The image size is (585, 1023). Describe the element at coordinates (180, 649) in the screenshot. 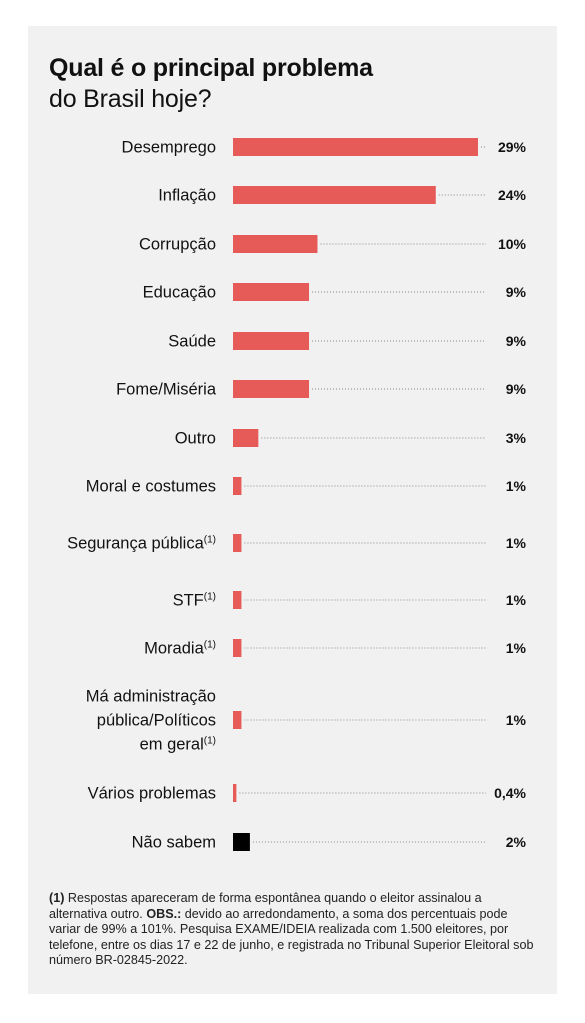

I see `category-label: Moradia(1)` at that location.